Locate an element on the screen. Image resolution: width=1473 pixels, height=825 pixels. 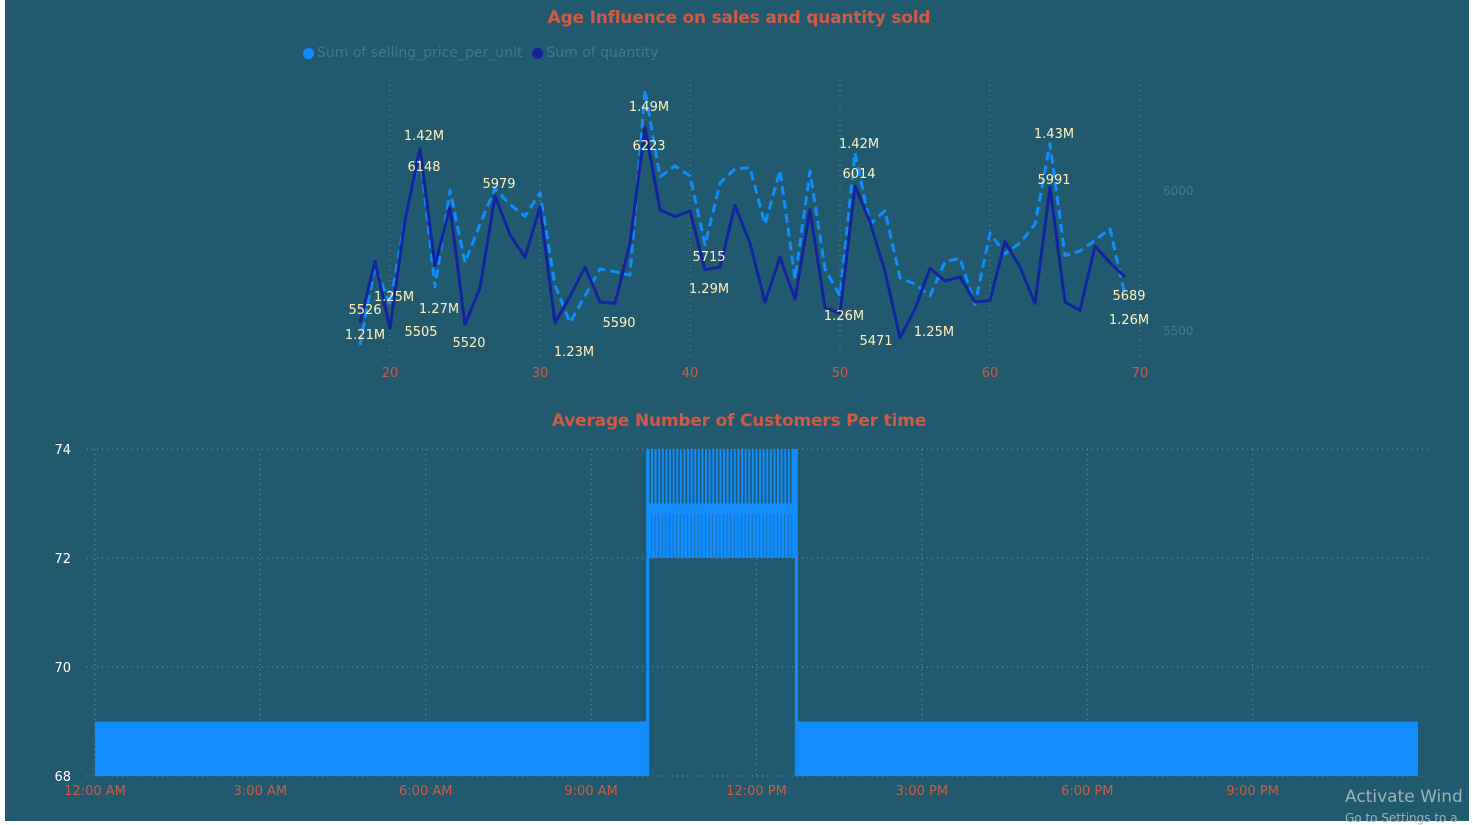
data-label: 5689 is located at coordinates (1128, 296).